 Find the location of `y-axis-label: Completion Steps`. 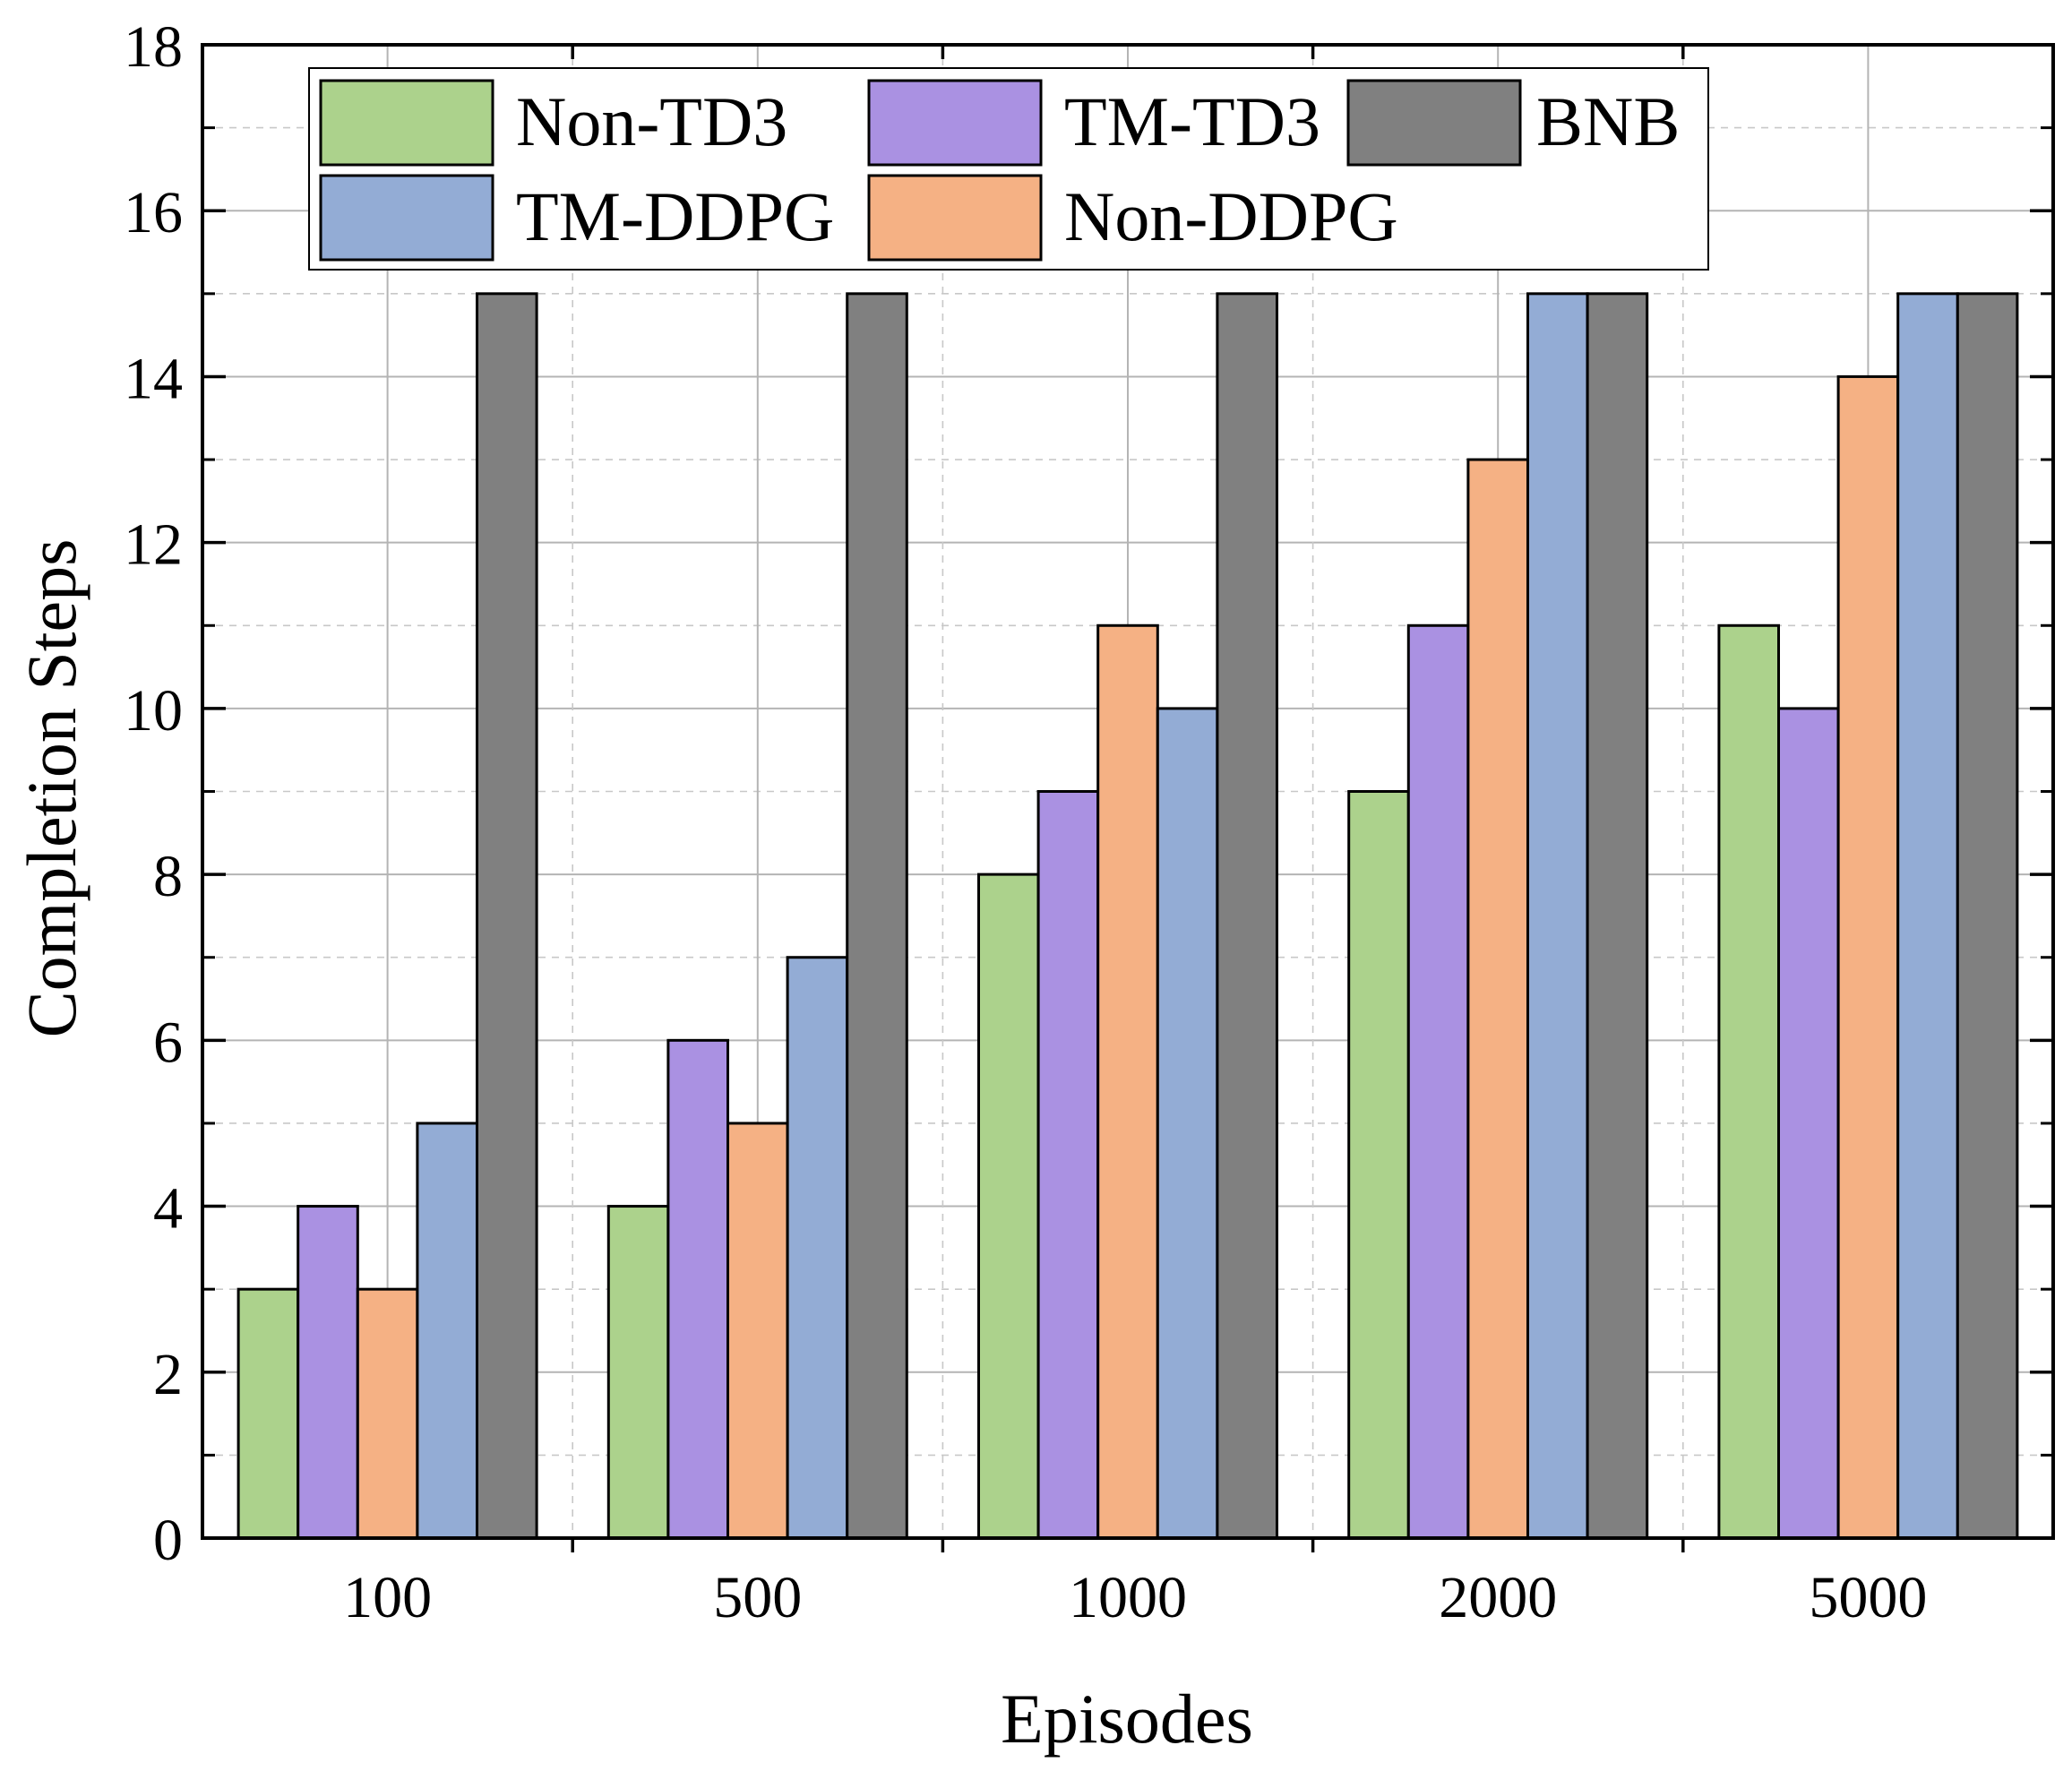

y-axis-label: Completion Steps is located at coordinates (52, 789).